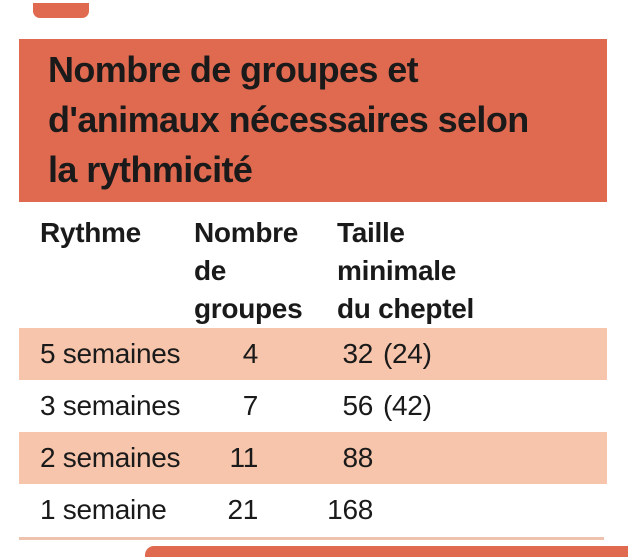  What do you see at coordinates (248, 270) in the screenshot?
I see `column-header-nombre-de-groupes: Nombre de groupes` at bounding box center [248, 270].